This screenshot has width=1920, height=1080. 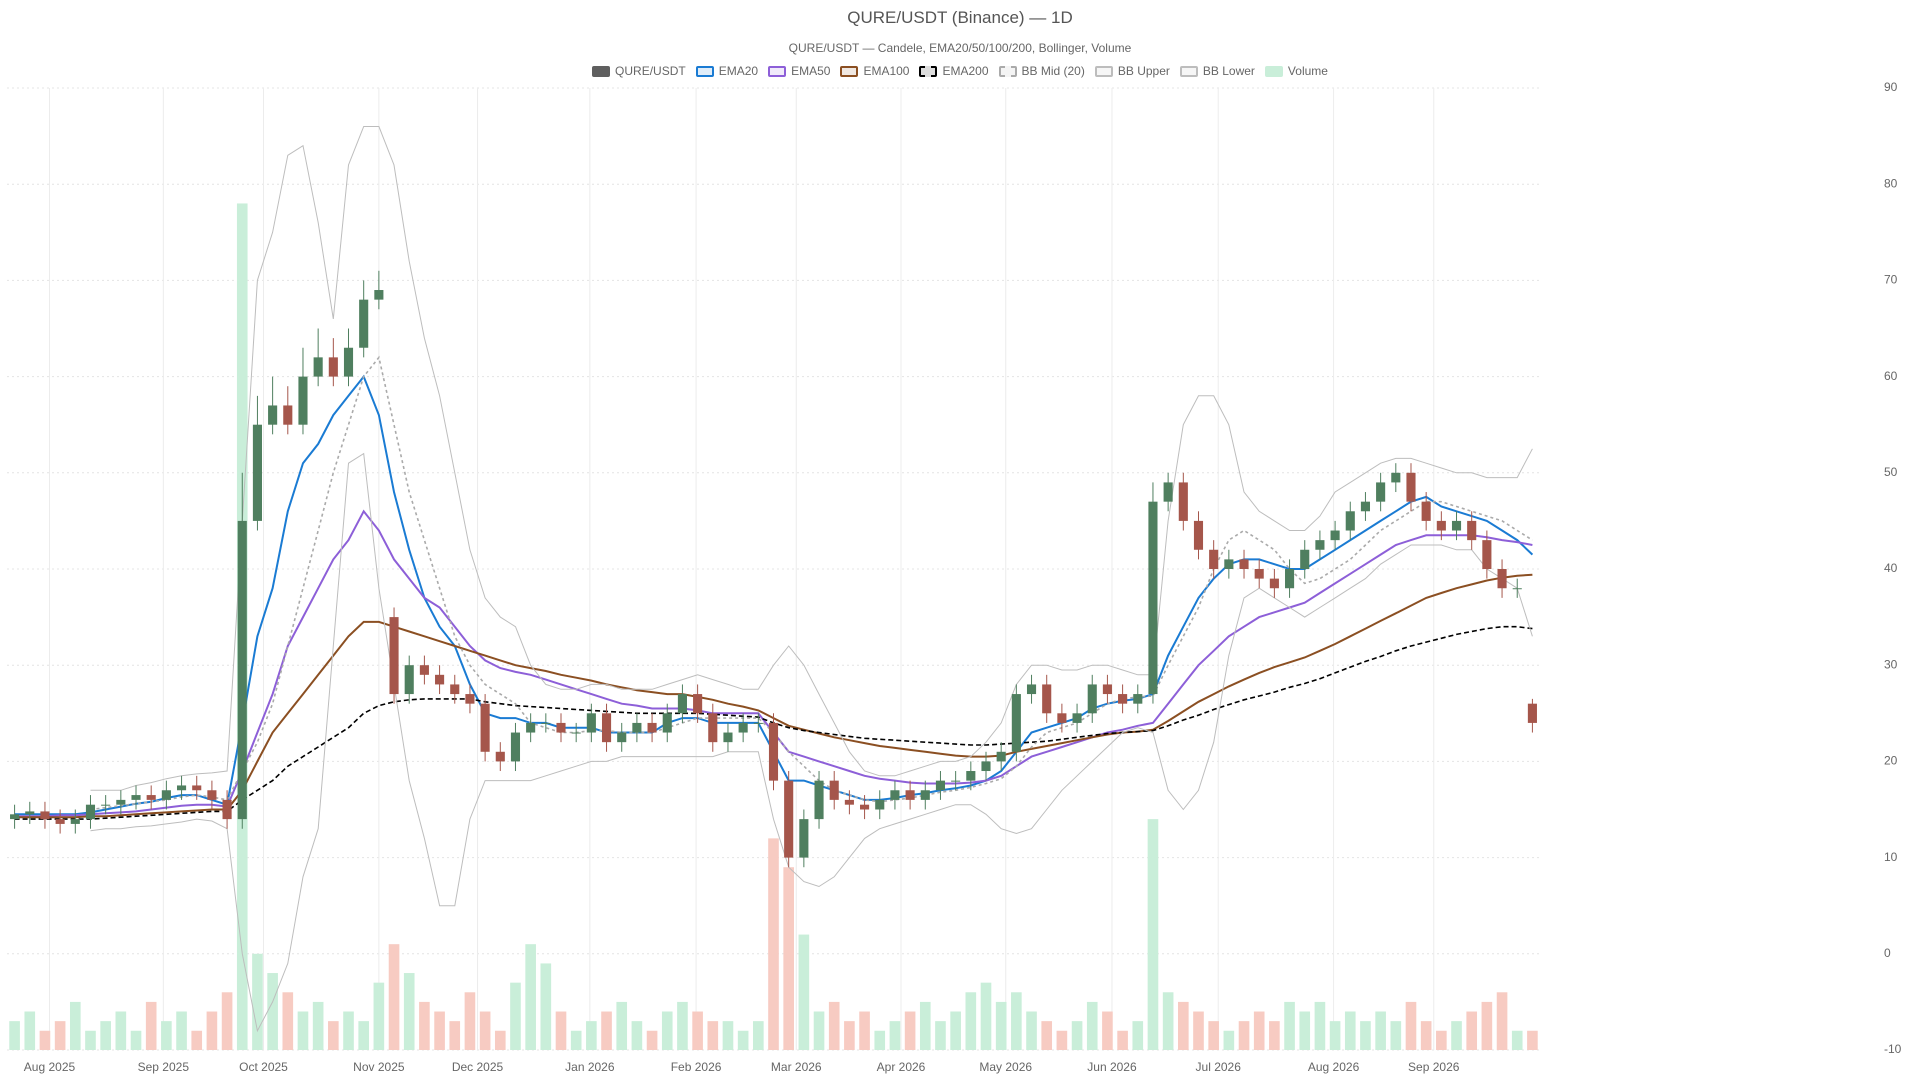 What do you see at coordinates (1041, 71) in the screenshot?
I see `legend-item: BB Mid (20)` at bounding box center [1041, 71].